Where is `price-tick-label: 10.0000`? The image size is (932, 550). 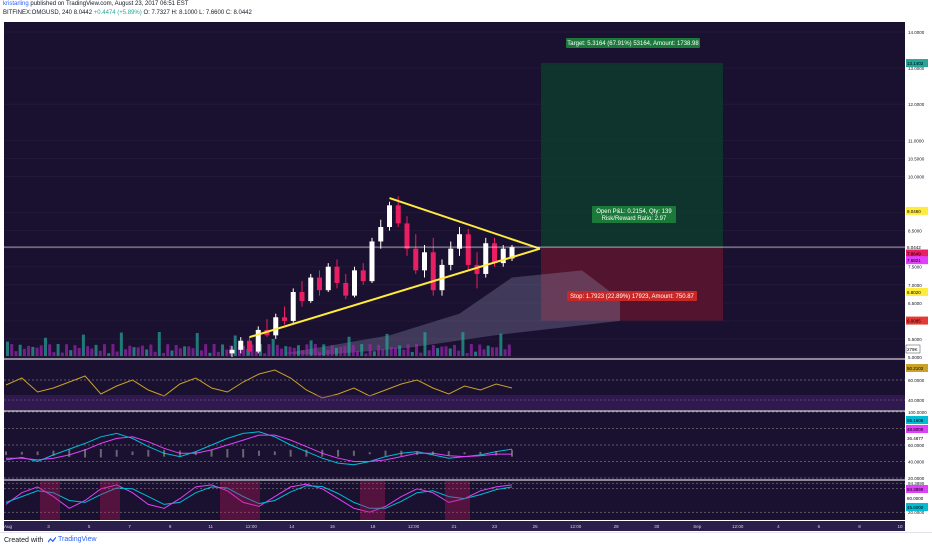
price-tick-label: 10.0000 is located at coordinates (916, 176).